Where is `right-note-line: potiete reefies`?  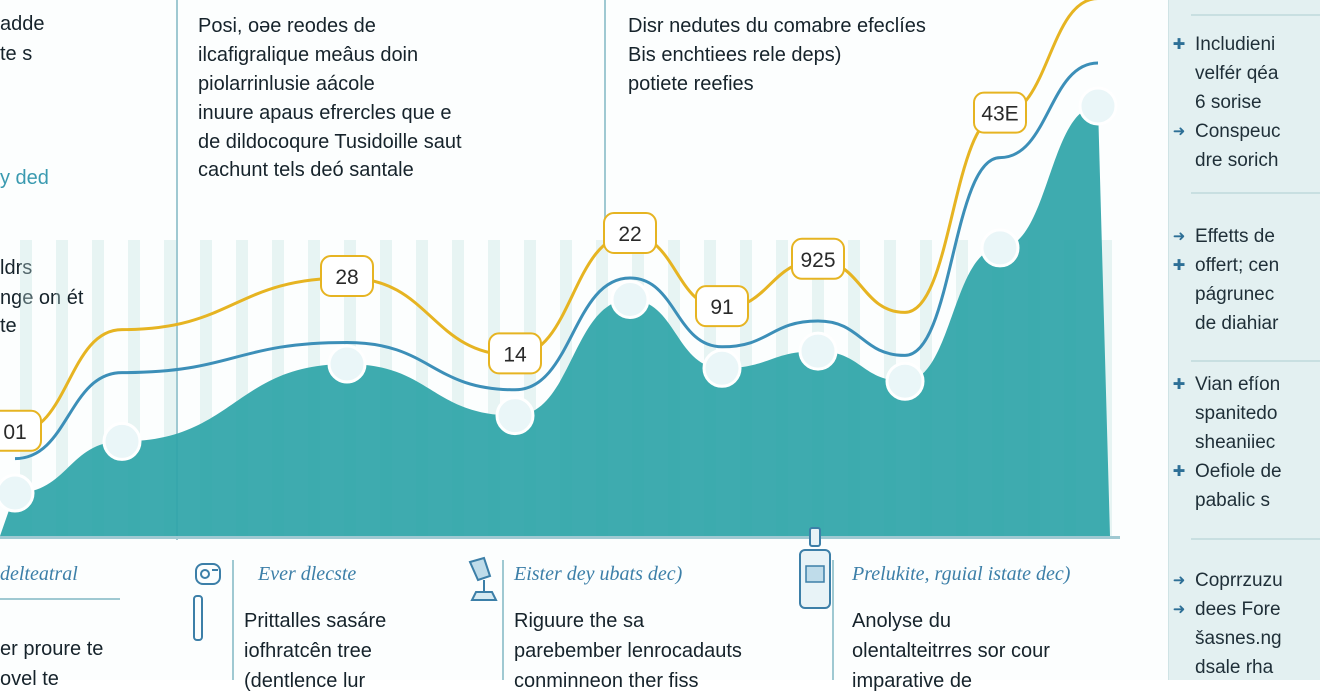
right-note-line: potiete reefies is located at coordinates (691, 84).